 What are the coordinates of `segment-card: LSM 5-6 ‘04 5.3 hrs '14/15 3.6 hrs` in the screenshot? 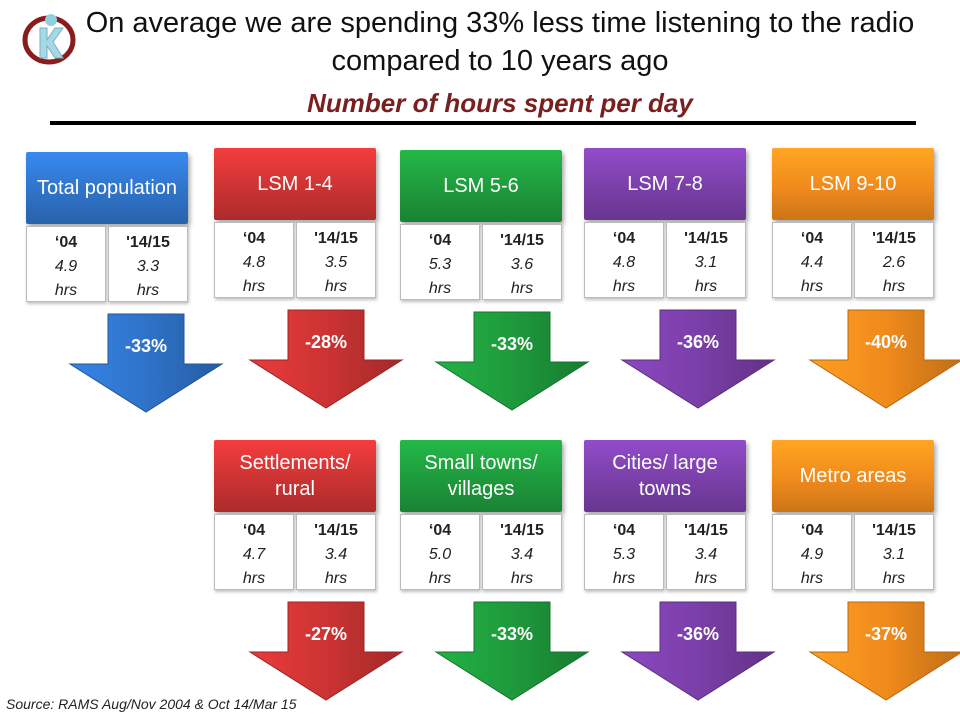 It's located at (481, 225).